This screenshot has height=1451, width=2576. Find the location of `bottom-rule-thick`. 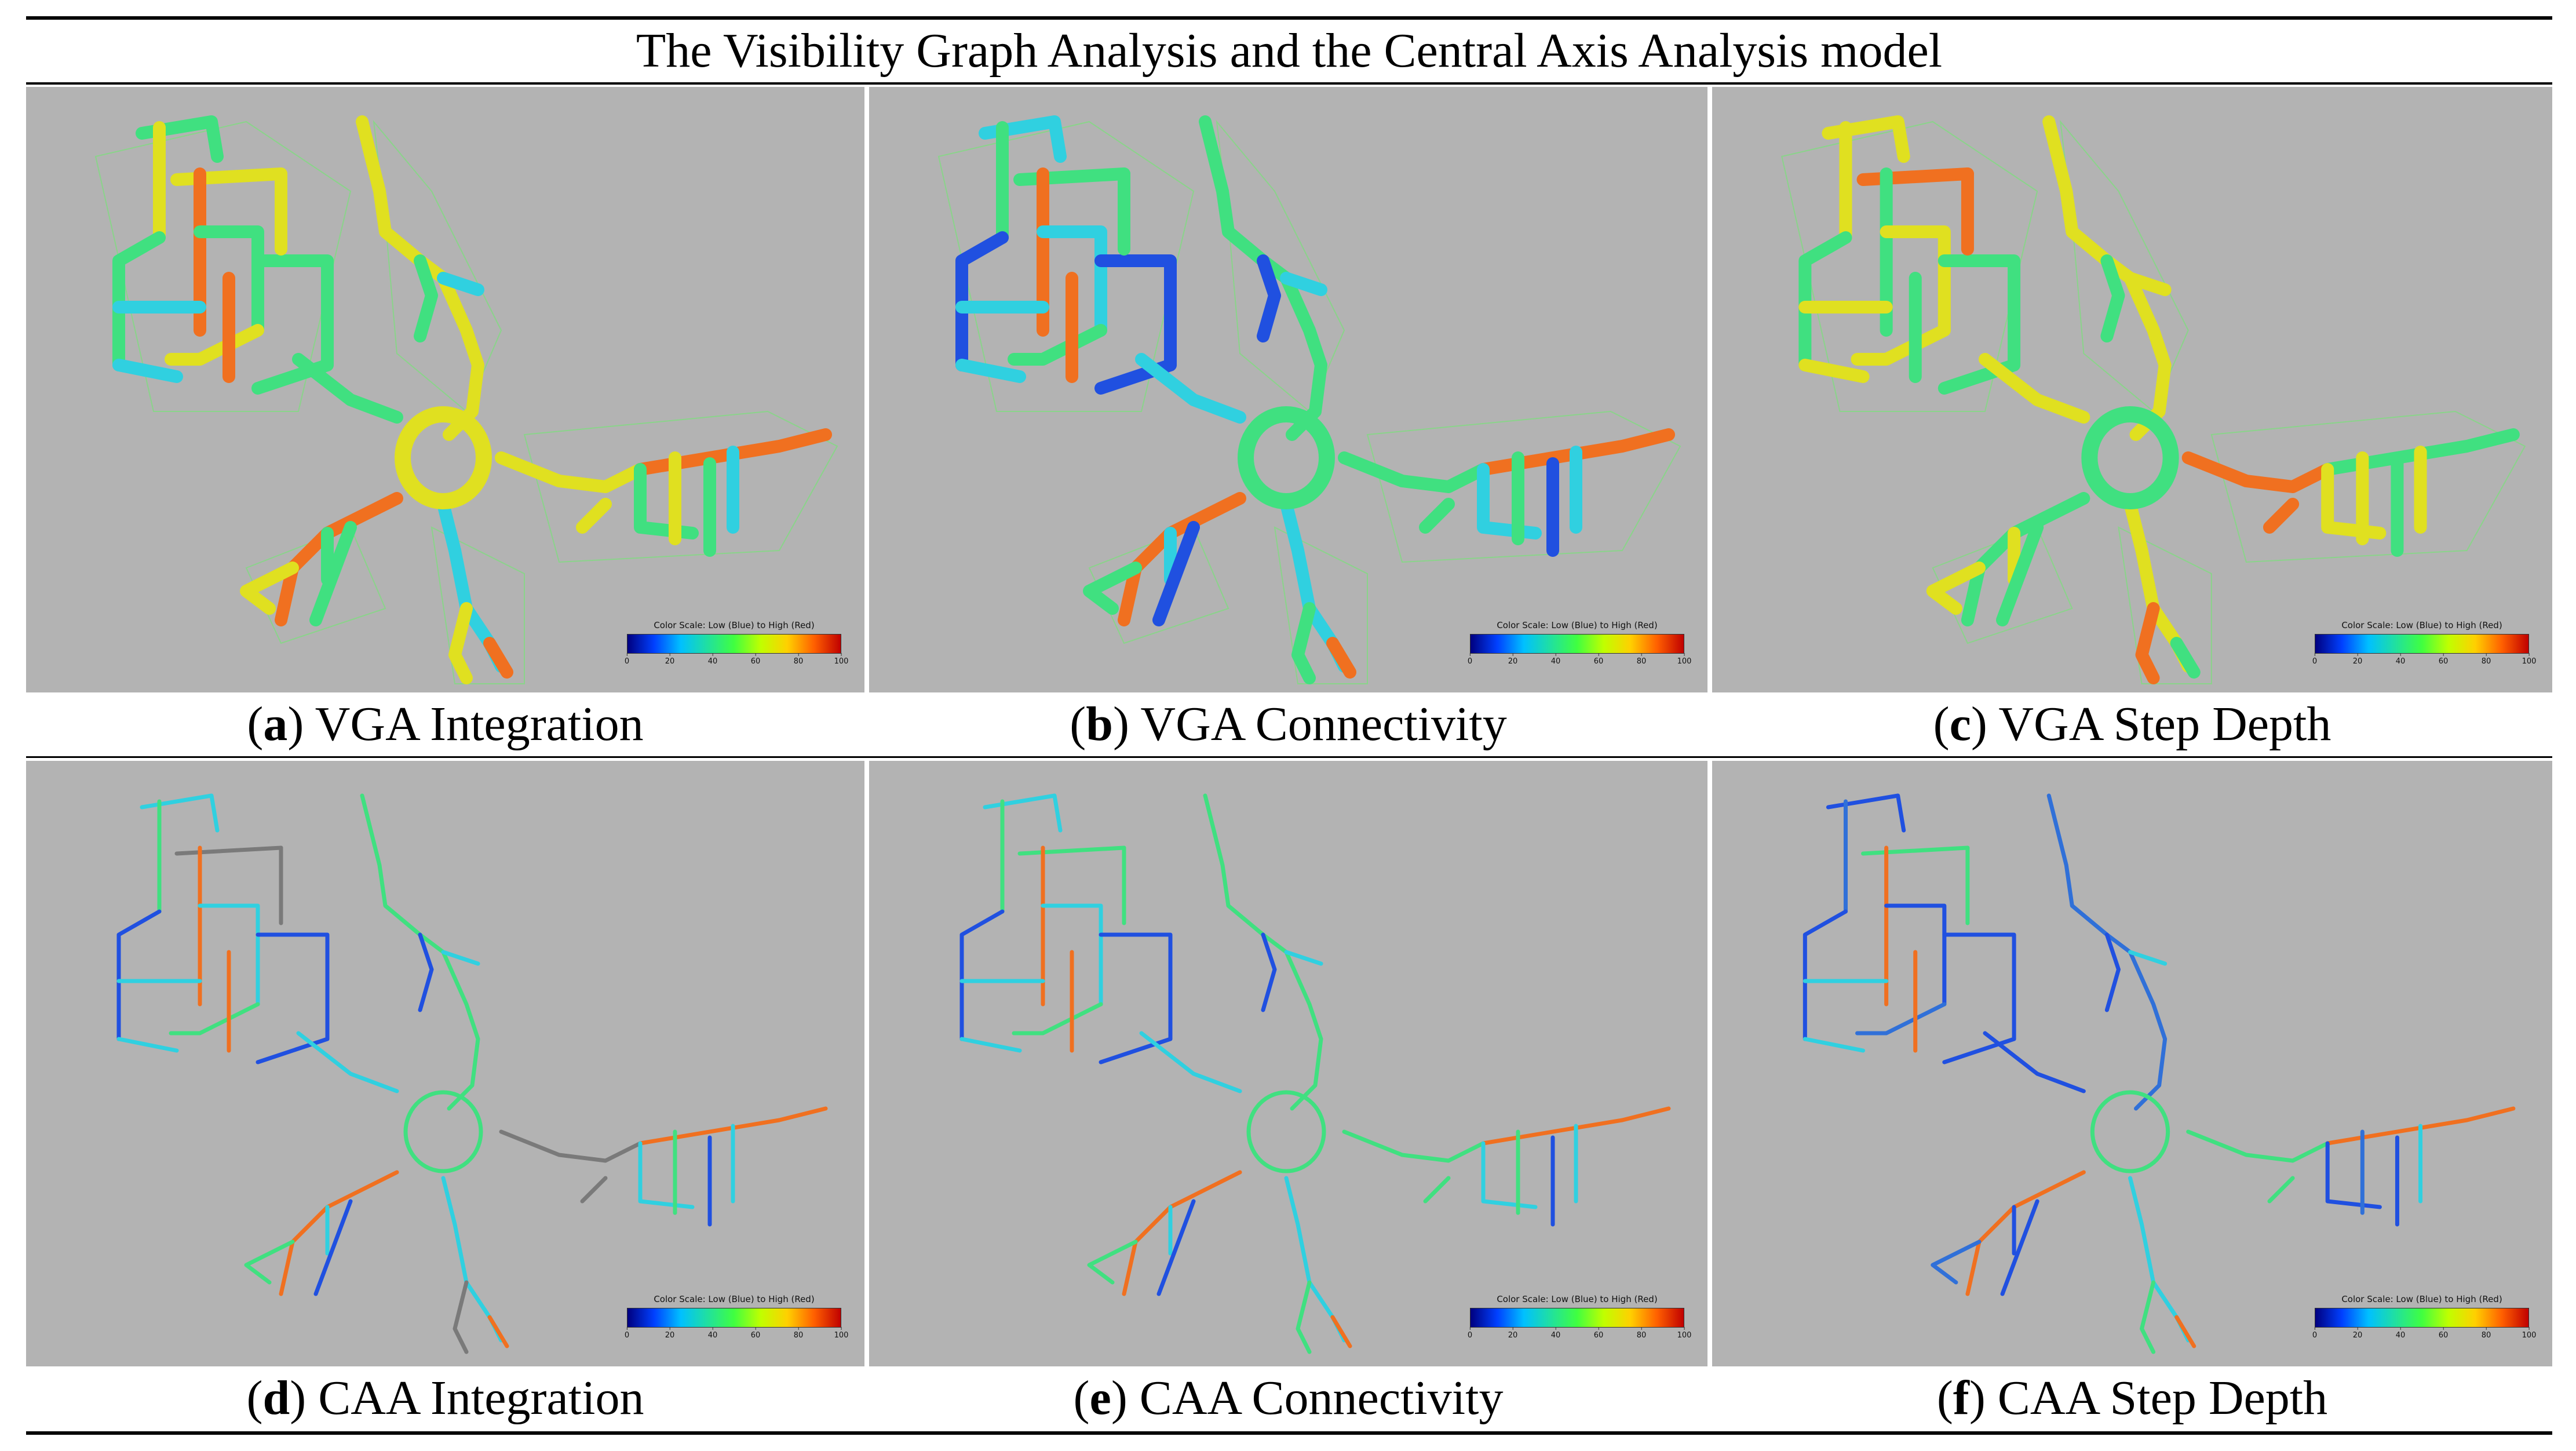

bottom-rule-thick is located at coordinates (1289, 1433).